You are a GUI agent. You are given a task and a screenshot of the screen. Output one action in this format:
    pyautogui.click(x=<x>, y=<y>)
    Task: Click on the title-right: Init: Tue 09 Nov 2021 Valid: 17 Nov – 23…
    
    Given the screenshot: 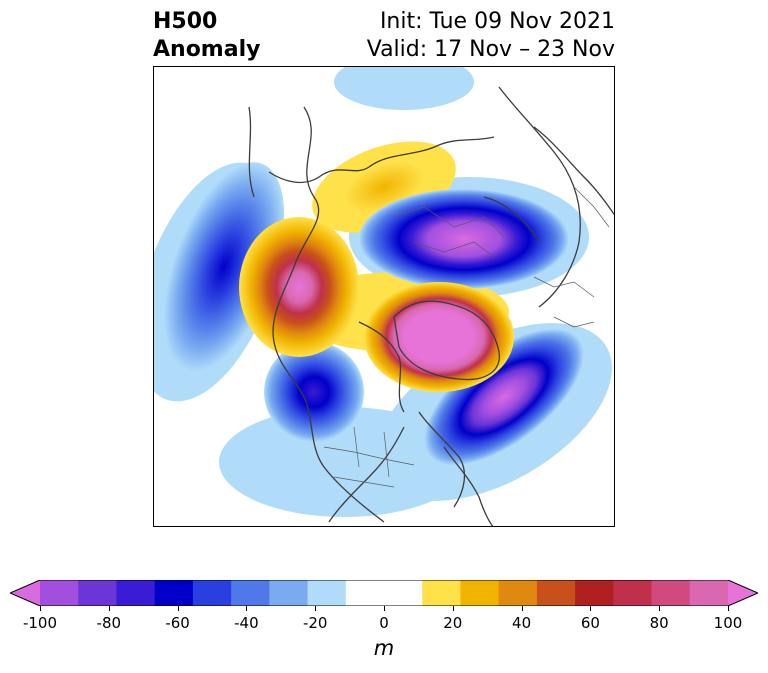 What is the action you would take?
    pyautogui.click(x=491, y=36)
    